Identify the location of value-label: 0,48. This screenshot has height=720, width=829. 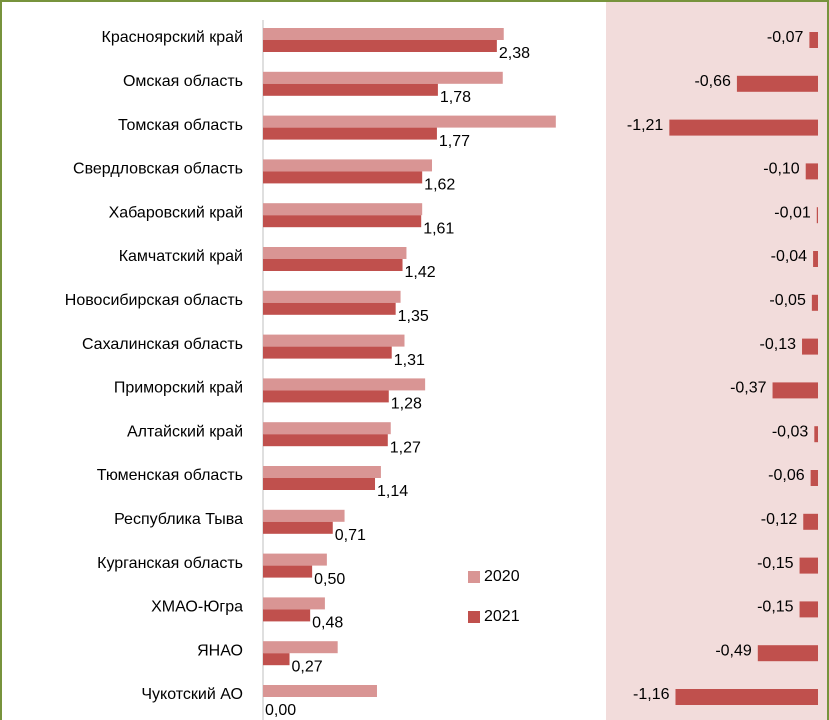
(327, 623).